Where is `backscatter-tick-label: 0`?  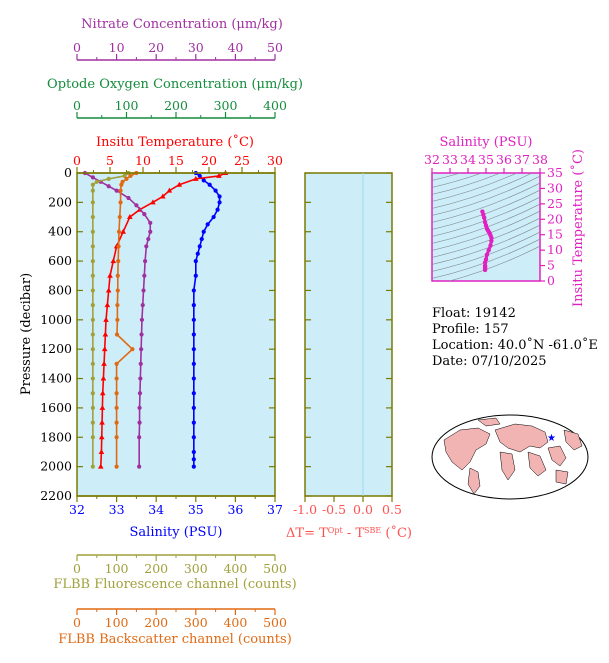 backscatter-tick-label: 0 is located at coordinates (77, 622).